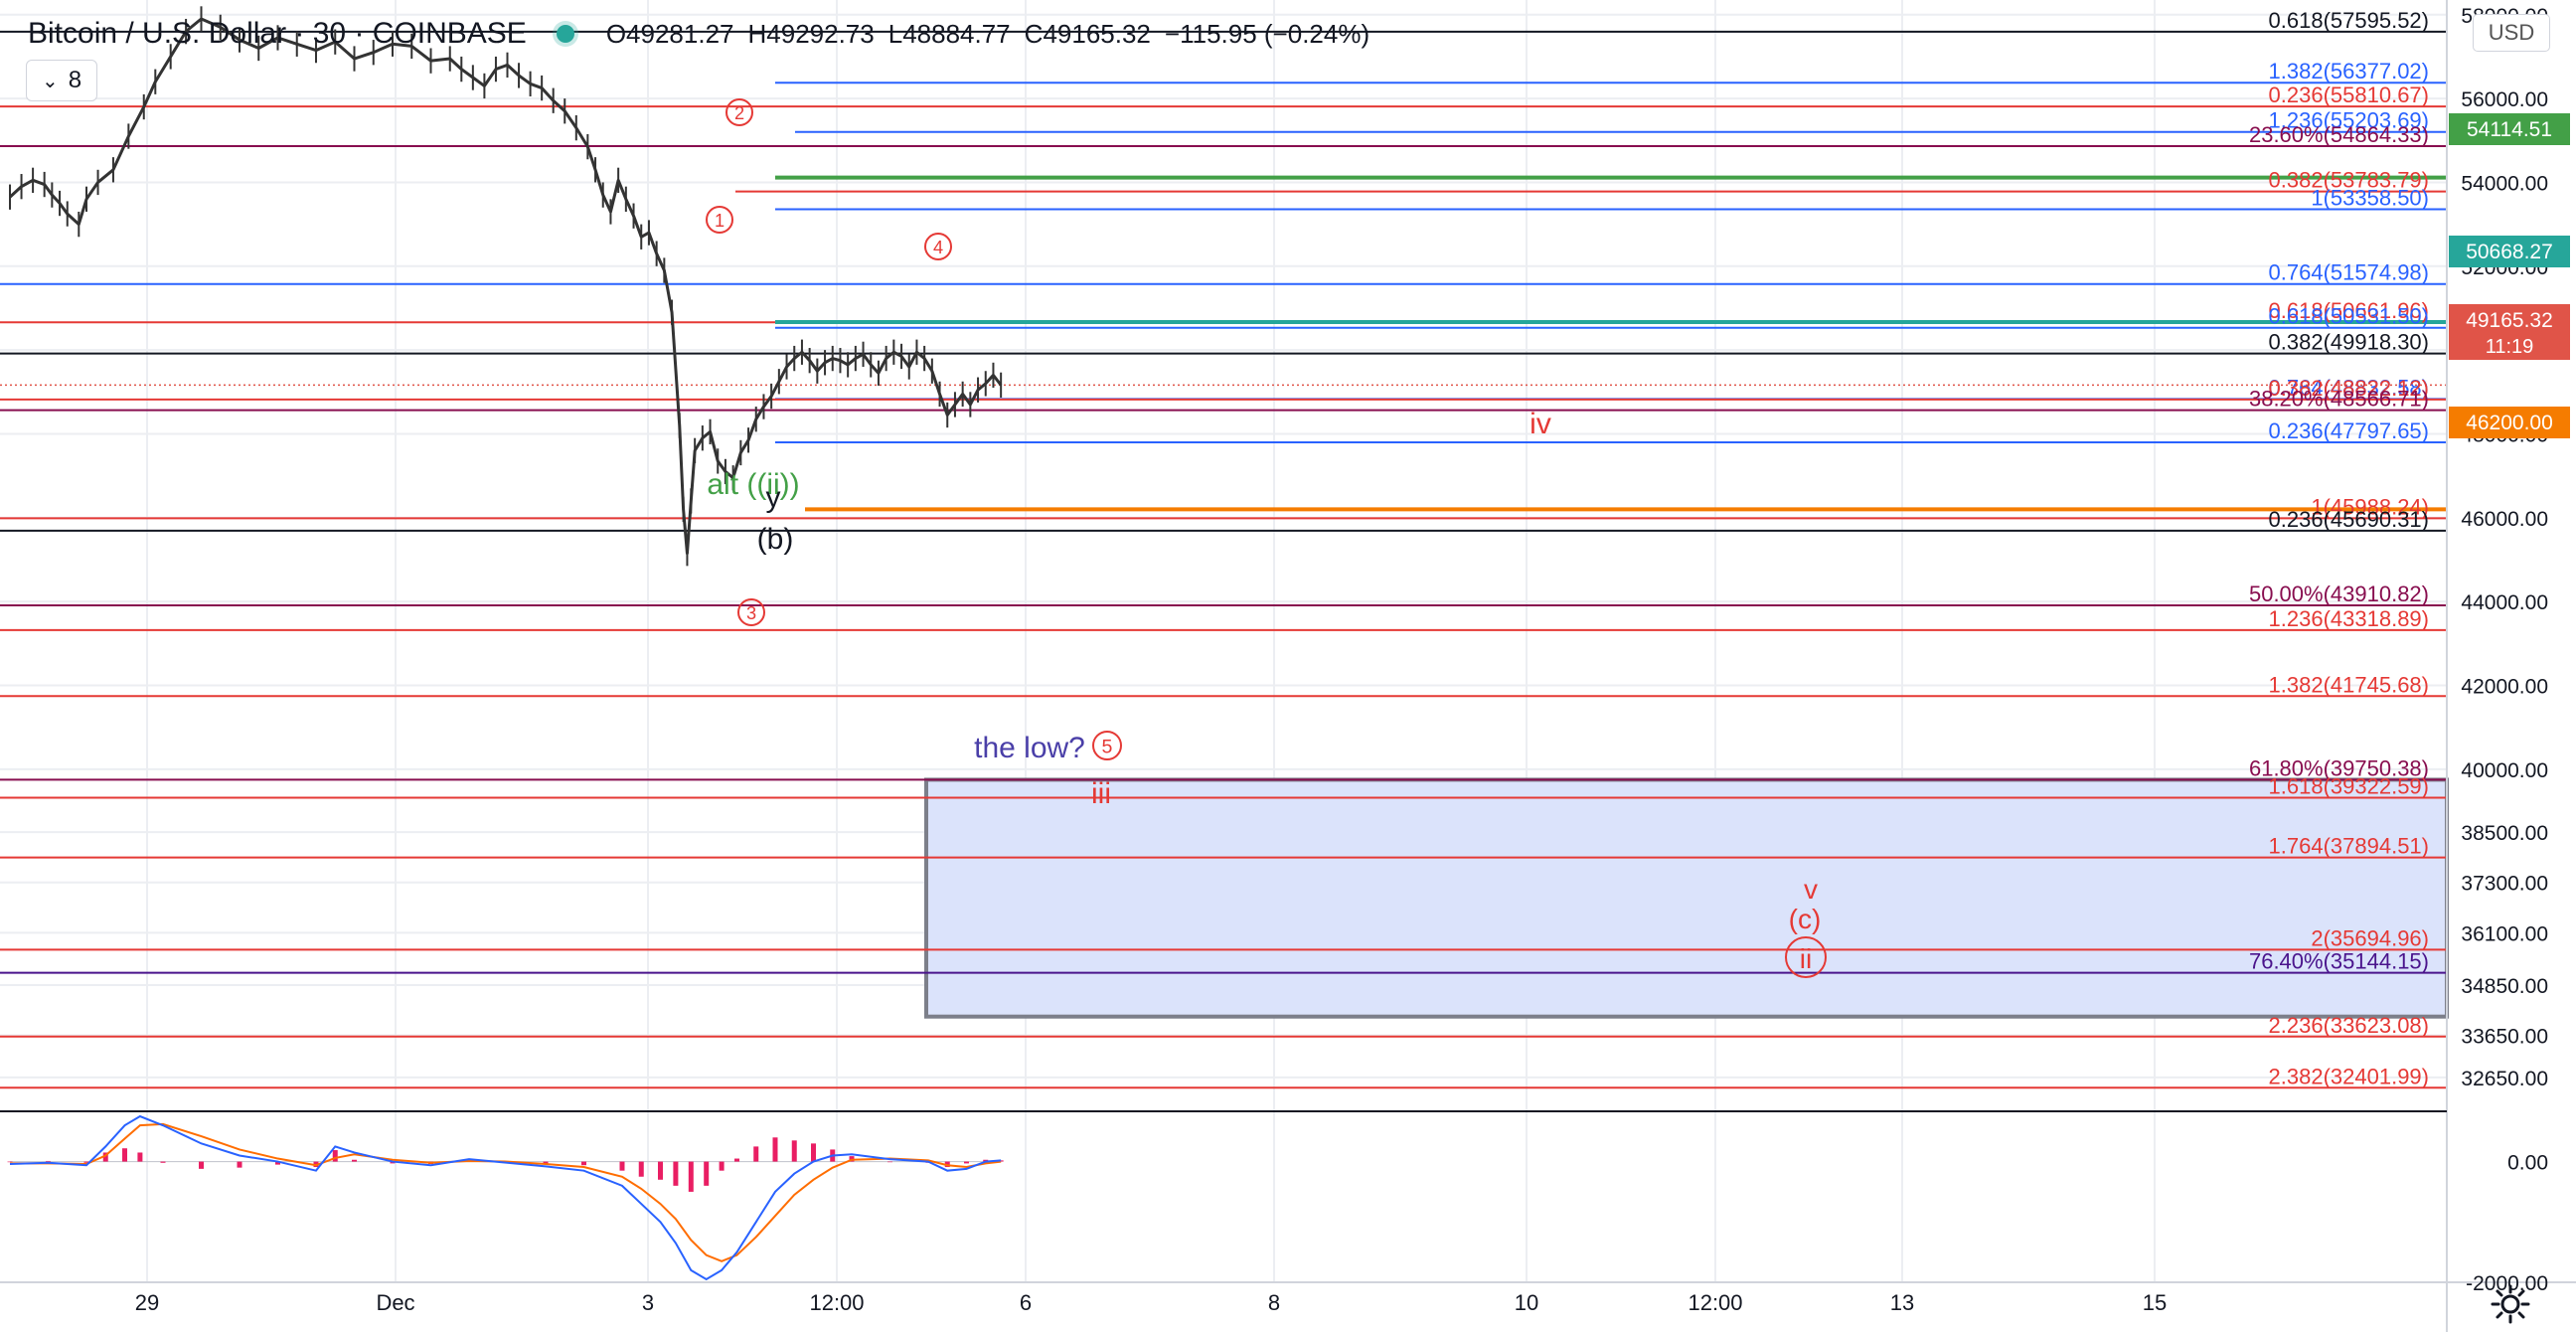 This screenshot has width=2576, height=1332. I want to click on settings-icon, so click(2510, 1304).